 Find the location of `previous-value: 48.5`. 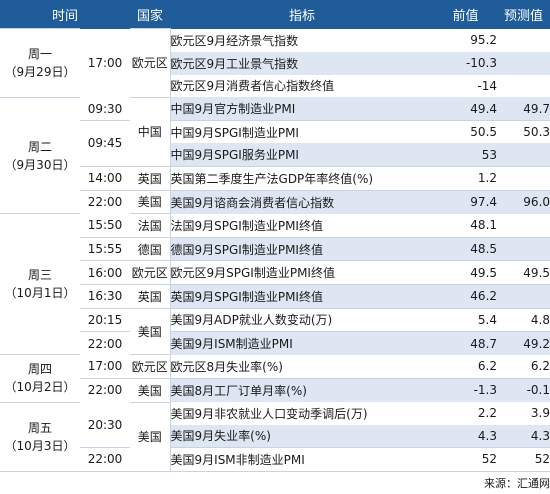

previous-value: 48.5 is located at coordinates (466, 248).